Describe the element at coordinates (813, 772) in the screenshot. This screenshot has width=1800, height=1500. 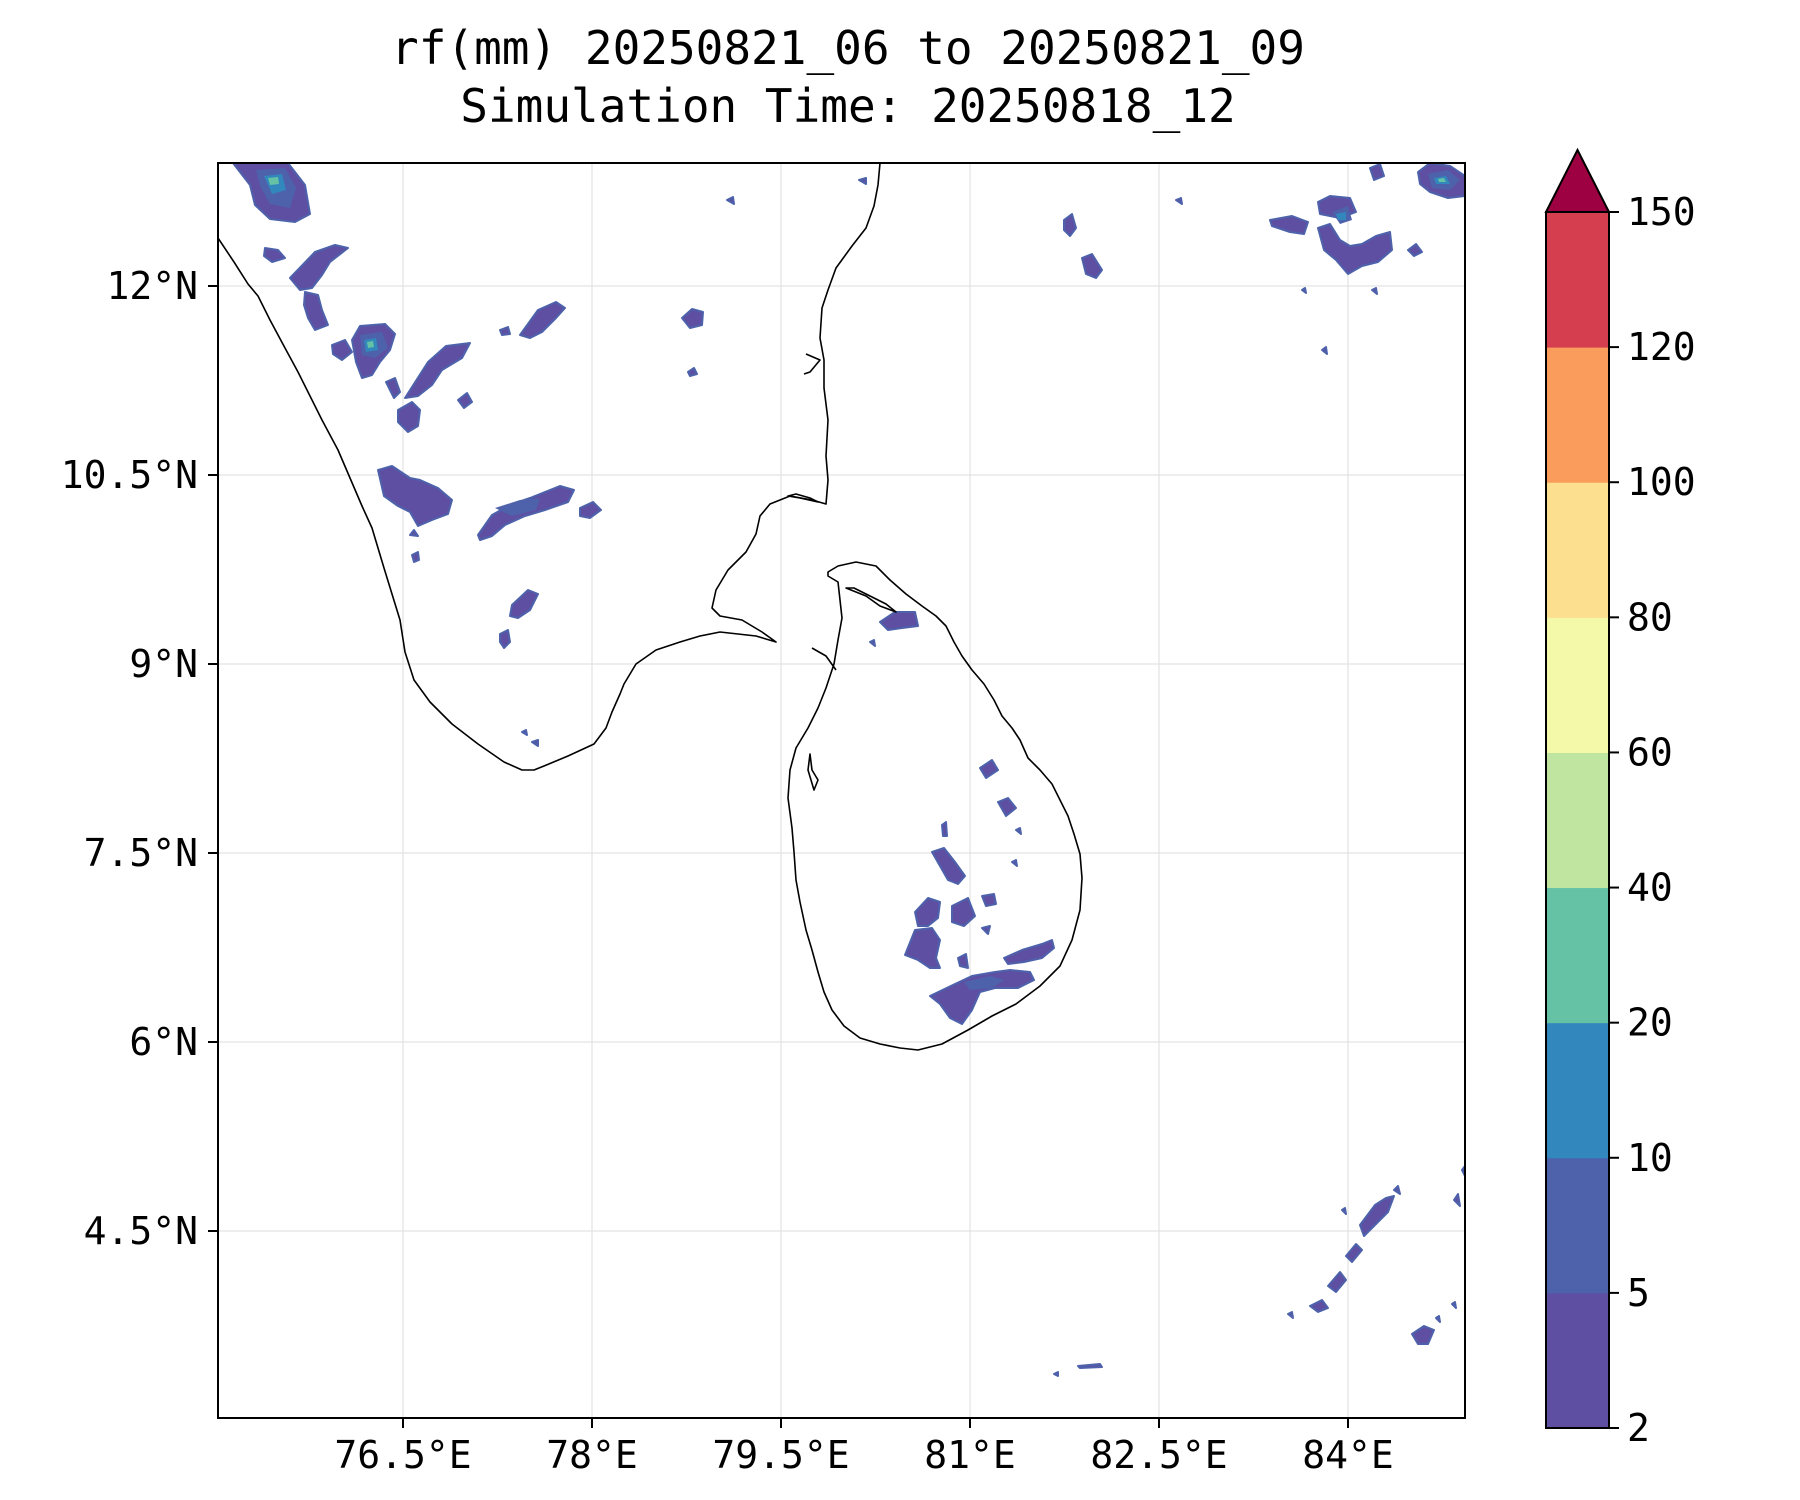
I see `sri-lanka-west-lagoon` at that location.